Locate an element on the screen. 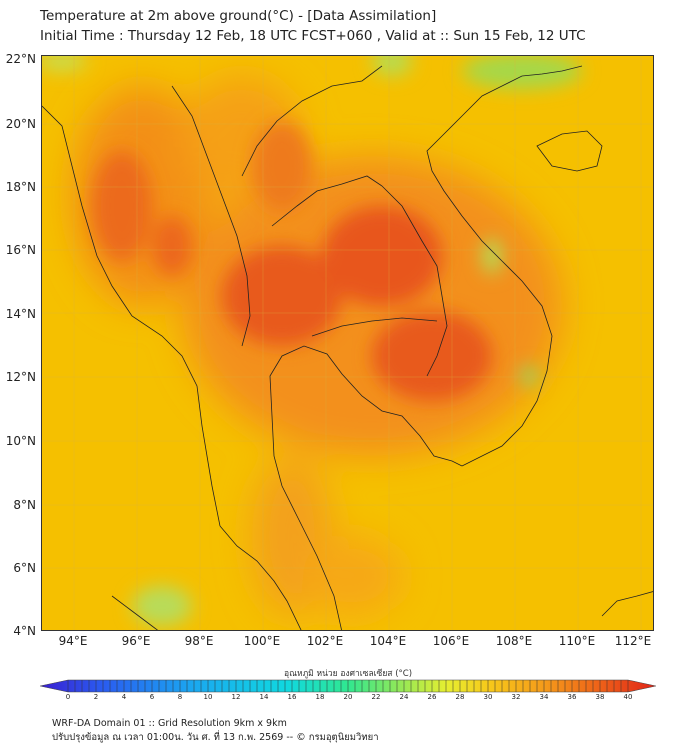 This screenshot has width=676, height=756. lat-label: 18°N is located at coordinates (20, 187).